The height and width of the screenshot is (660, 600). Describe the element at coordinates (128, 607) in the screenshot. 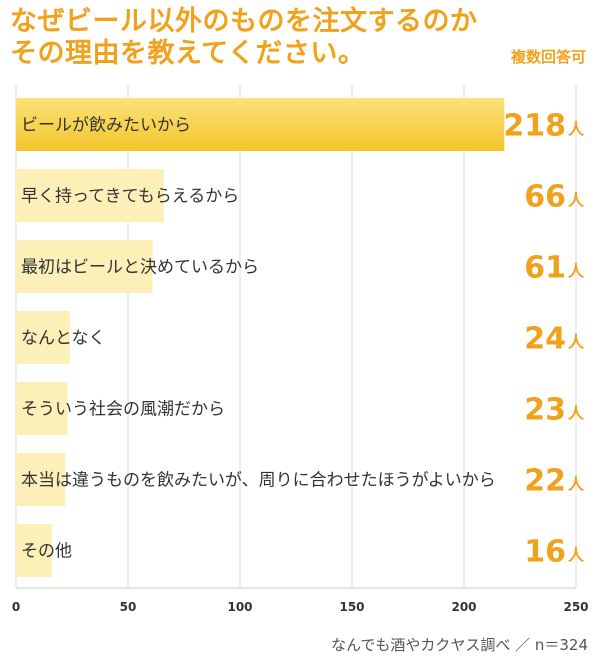

I see `x-tick-label: 50` at that location.